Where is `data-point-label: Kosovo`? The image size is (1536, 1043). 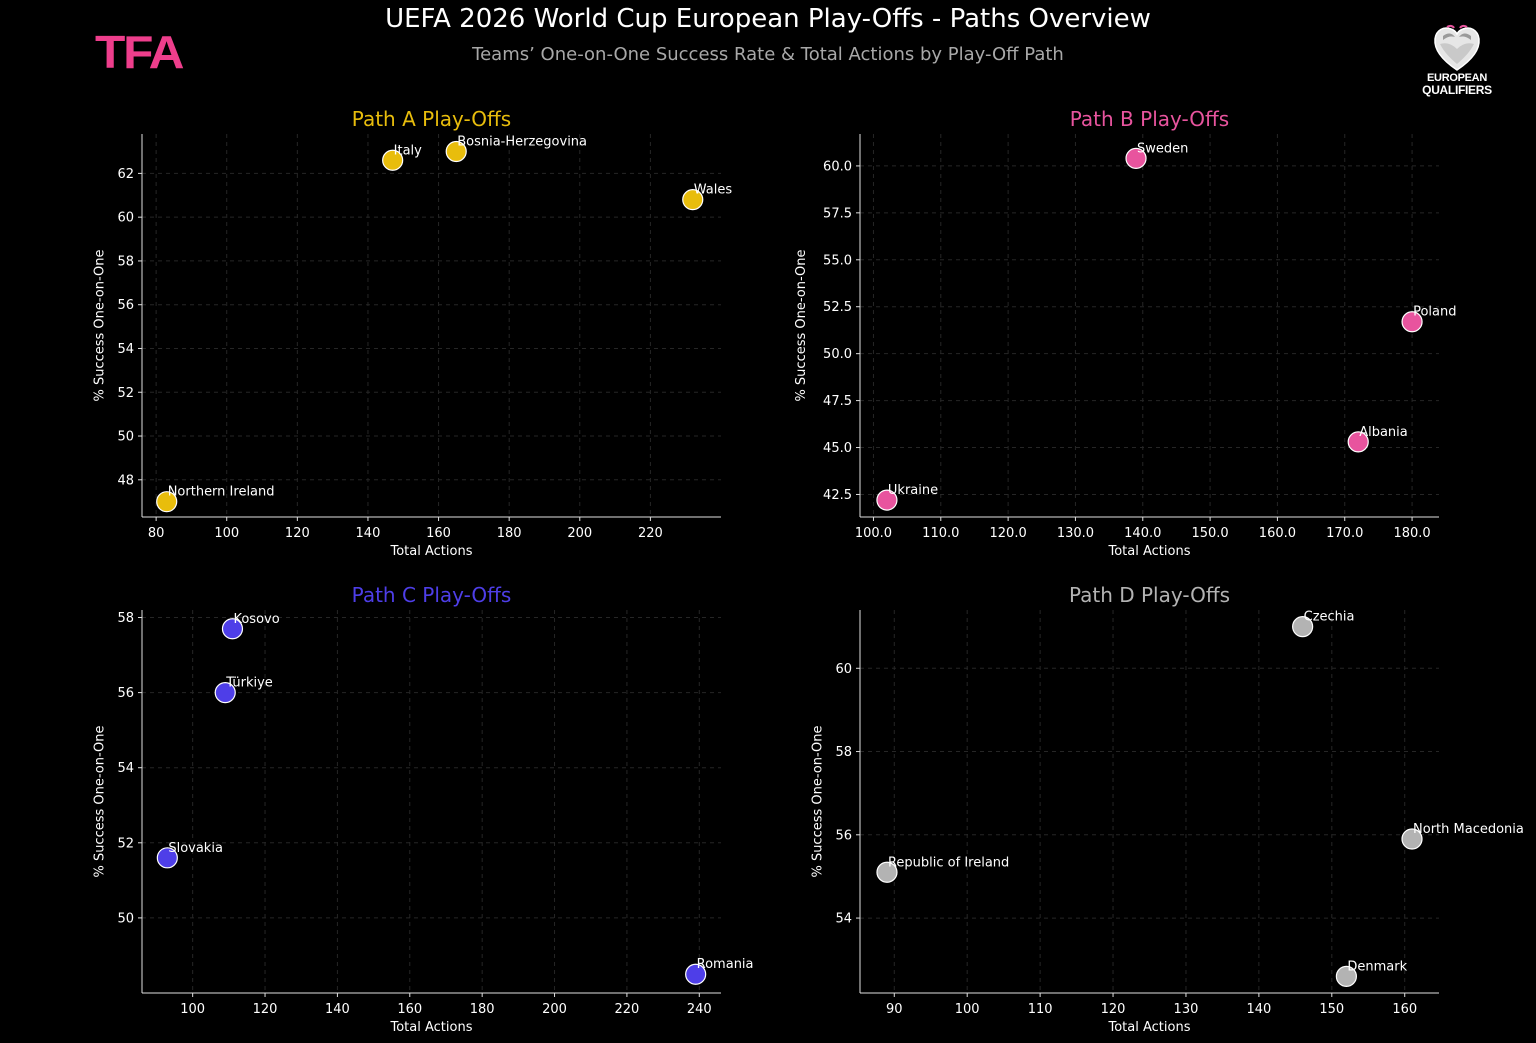 data-point-label: Kosovo is located at coordinates (256, 619).